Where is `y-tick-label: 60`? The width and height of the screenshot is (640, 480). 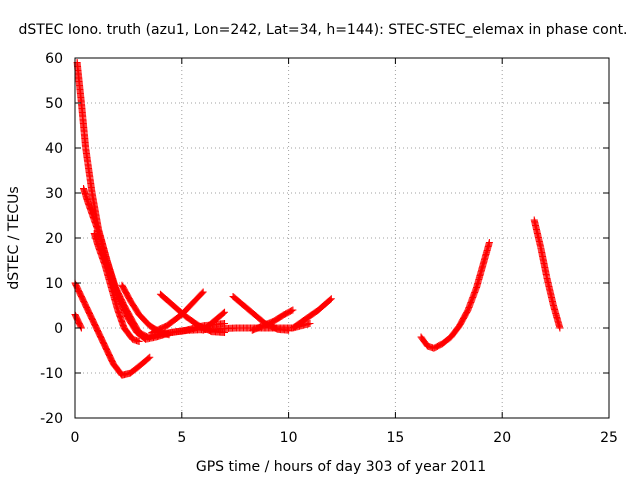 y-tick-label: 60 is located at coordinates (54, 59).